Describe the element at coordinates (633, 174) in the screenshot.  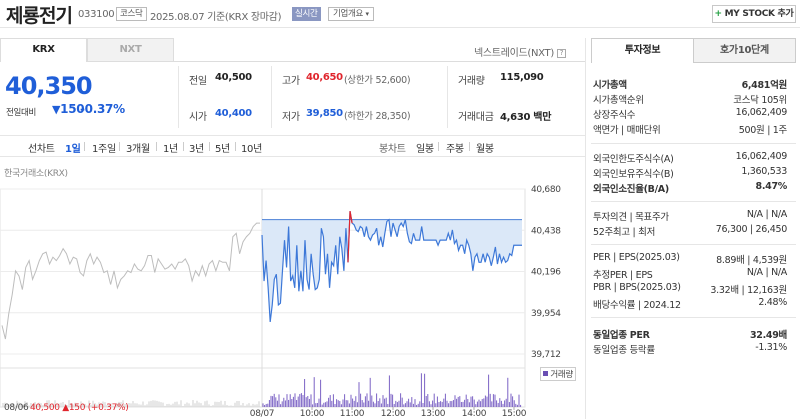
I see `foreign-hold-label: 외국인보유주식수(B)` at that location.